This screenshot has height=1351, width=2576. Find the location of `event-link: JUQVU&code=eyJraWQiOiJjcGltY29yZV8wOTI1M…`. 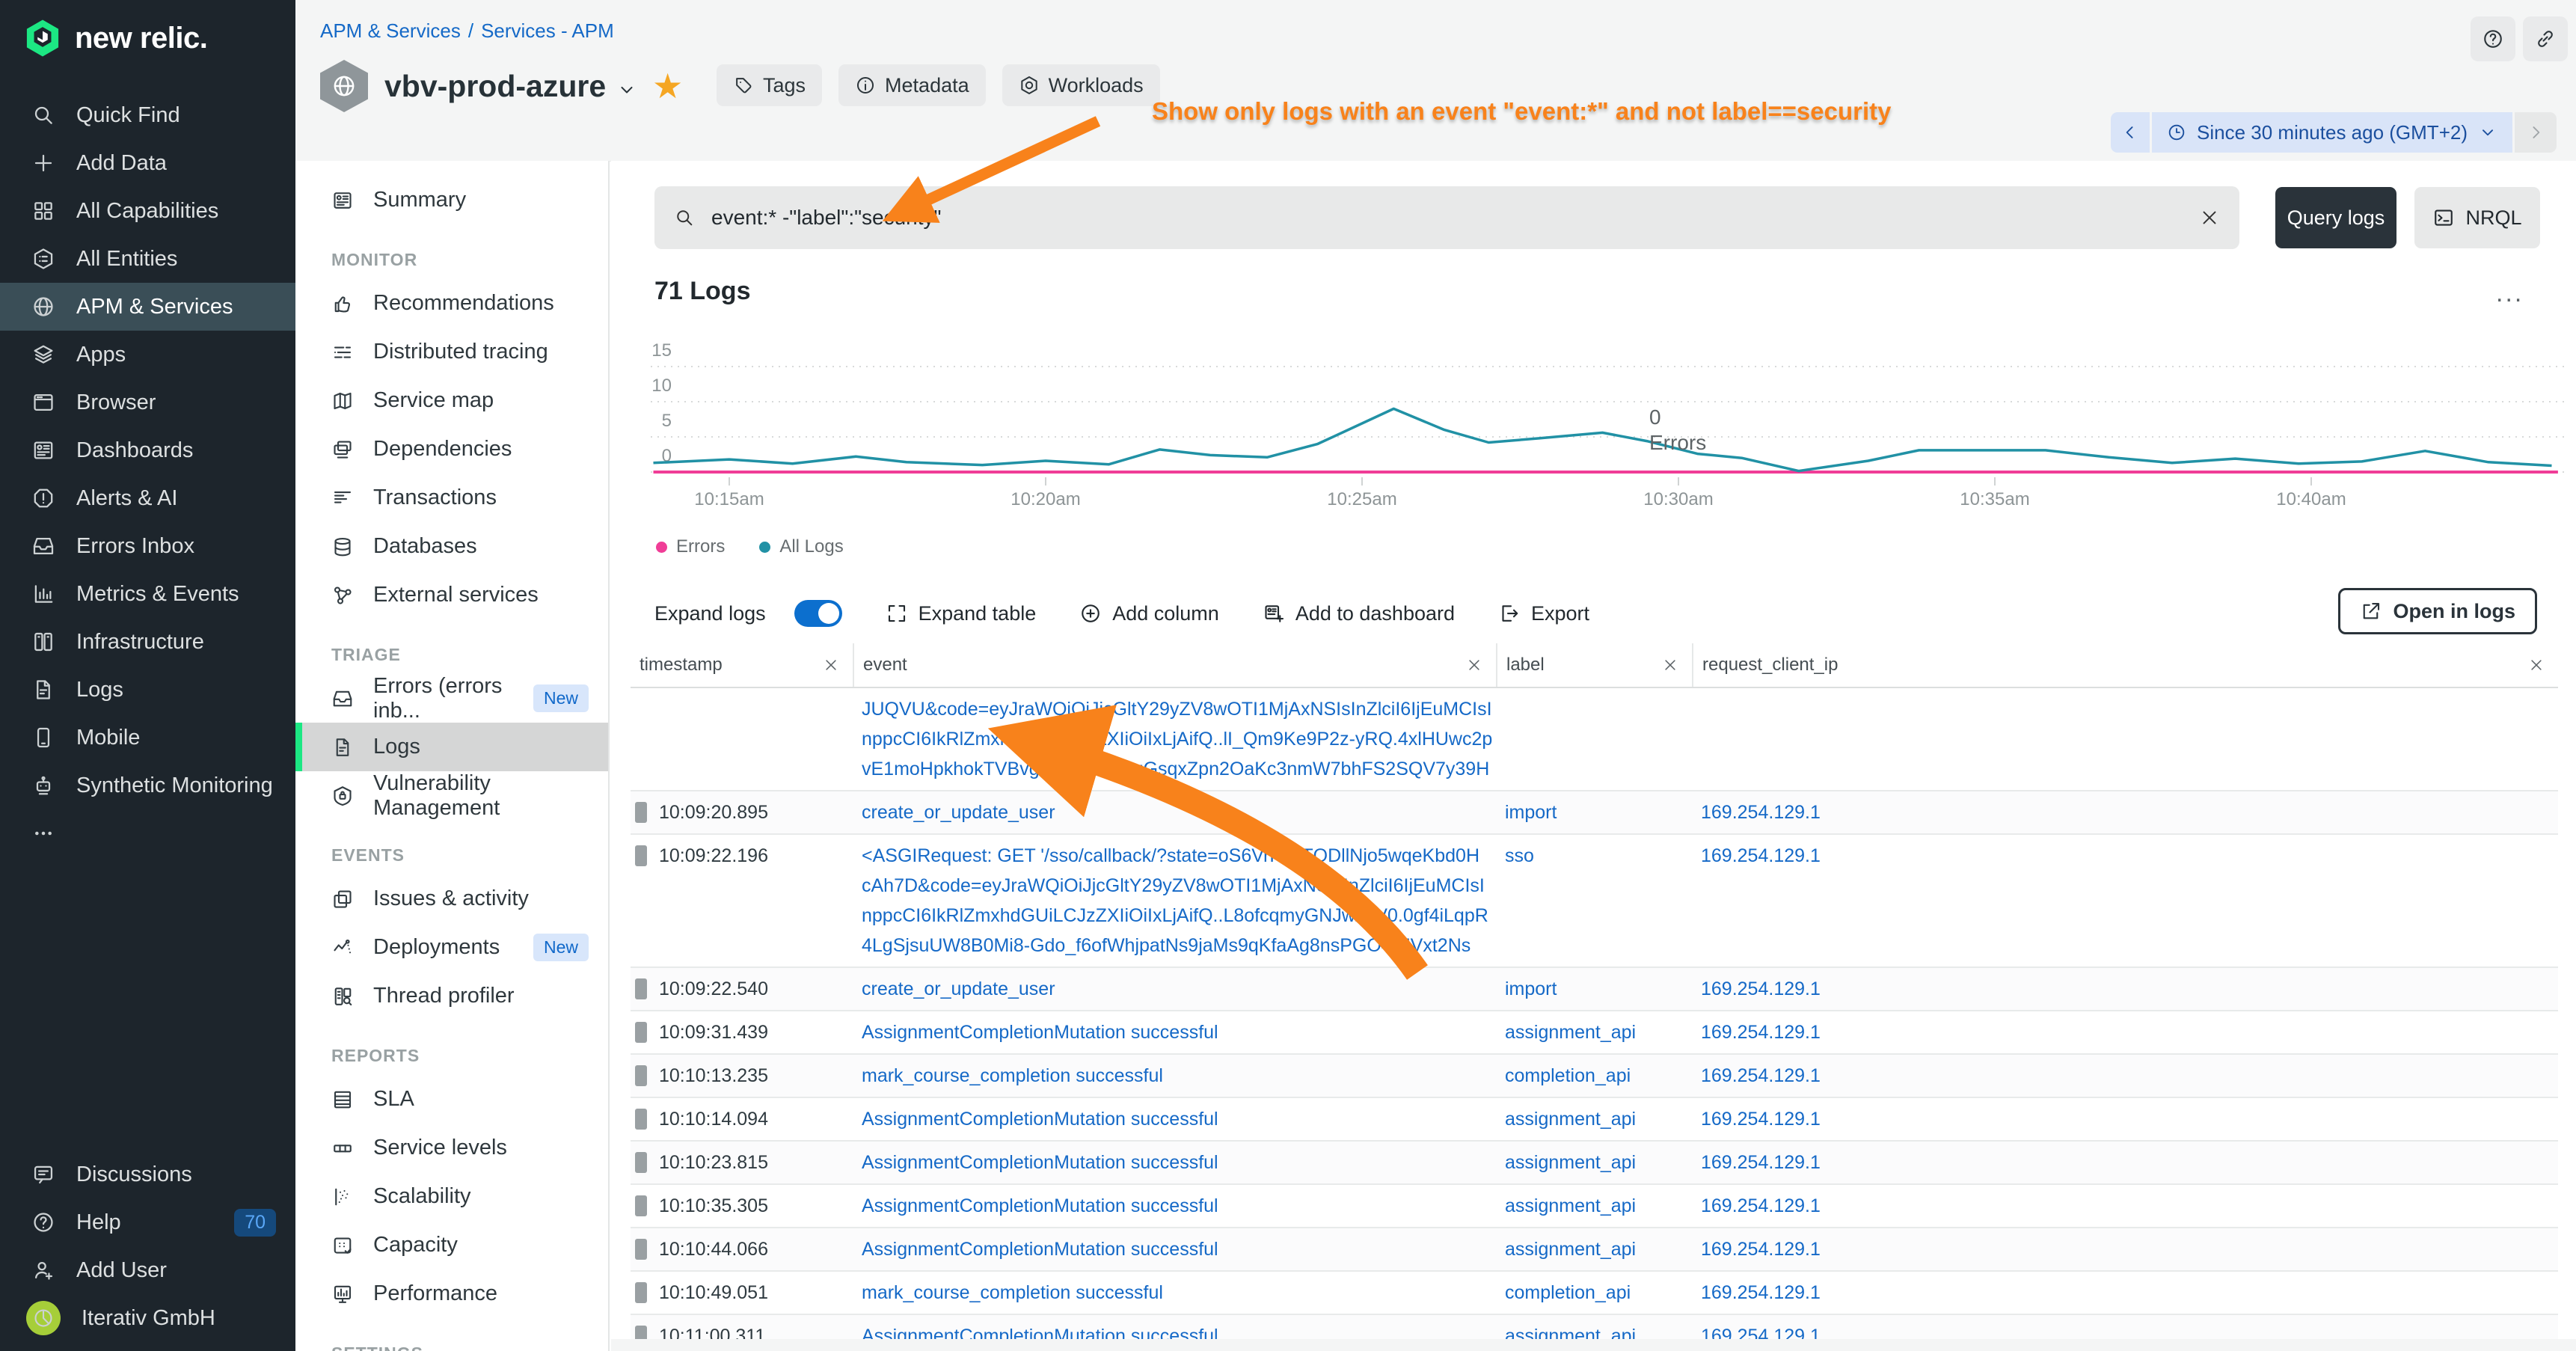

event-link: JUQVU&code=eyJraWQiOiJjcGltY29yZV8wOTI1M… is located at coordinates (1177, 709).